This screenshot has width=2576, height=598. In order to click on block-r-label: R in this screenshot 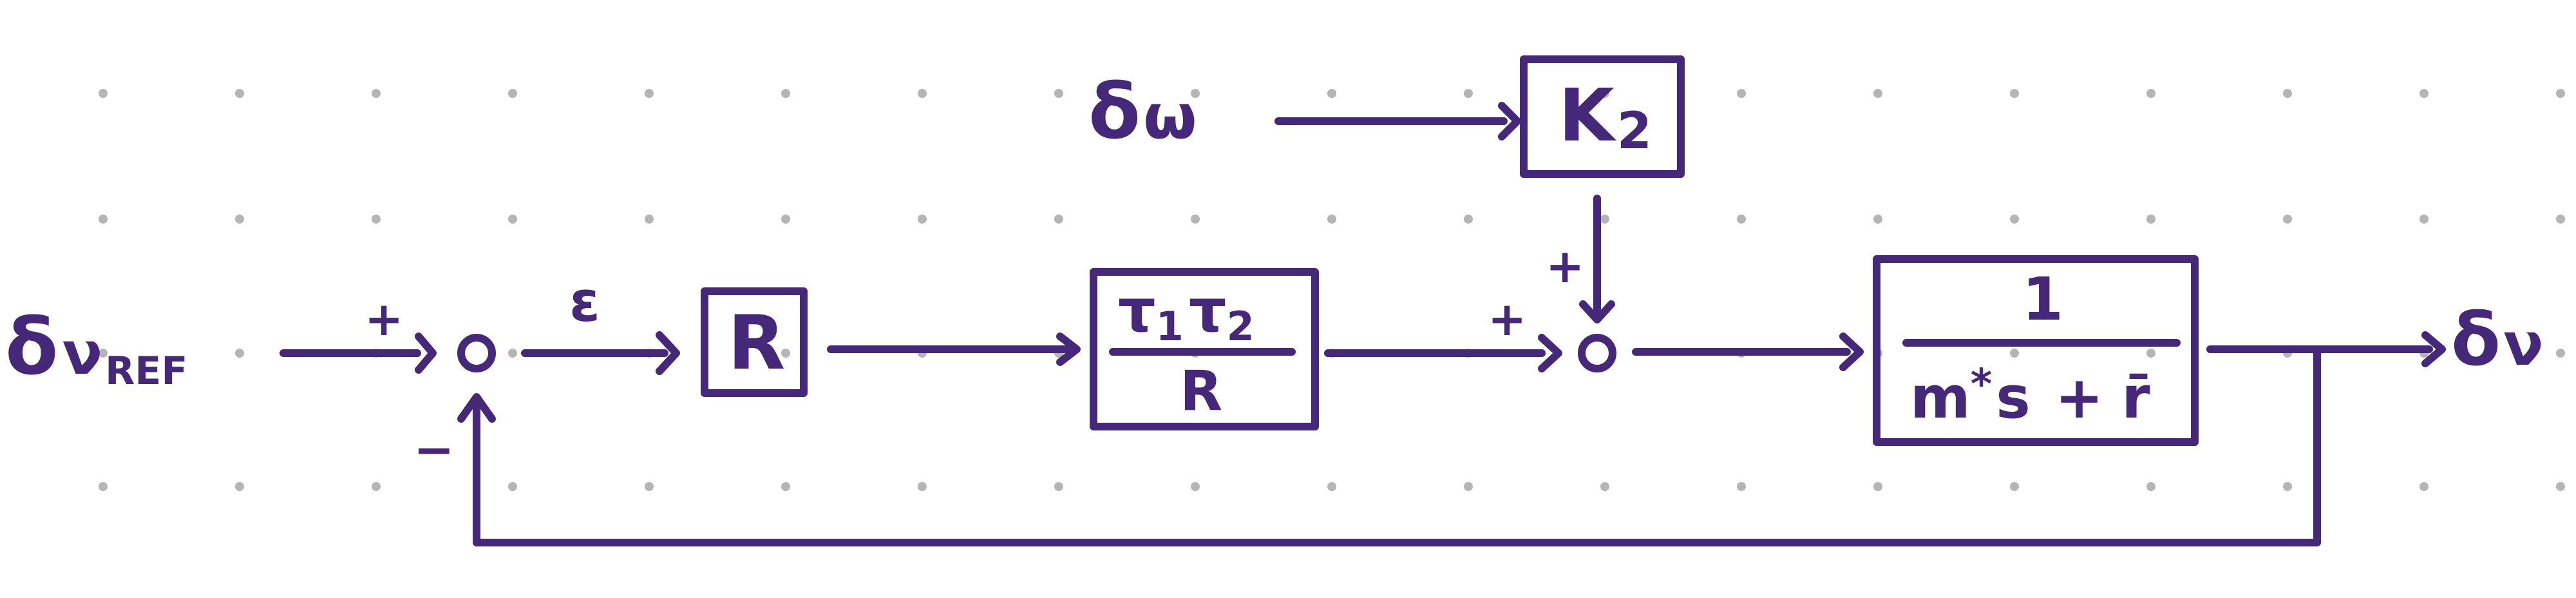, I will do `click(756, 343)`.